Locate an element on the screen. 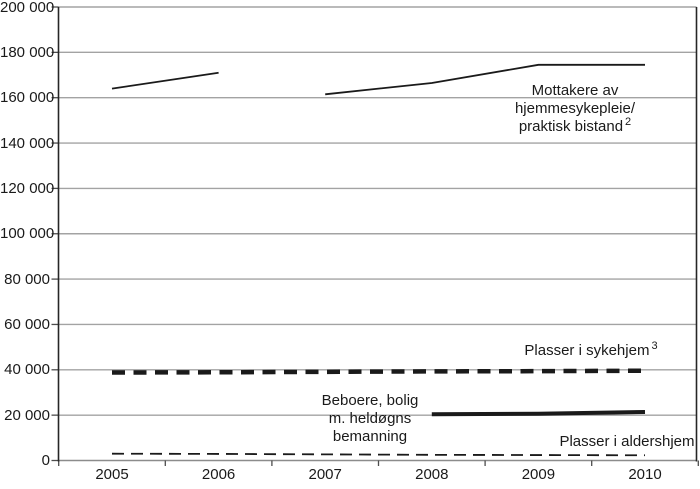  series-label-line: Plasser i sykehjem is located at coordinates (587, 350).